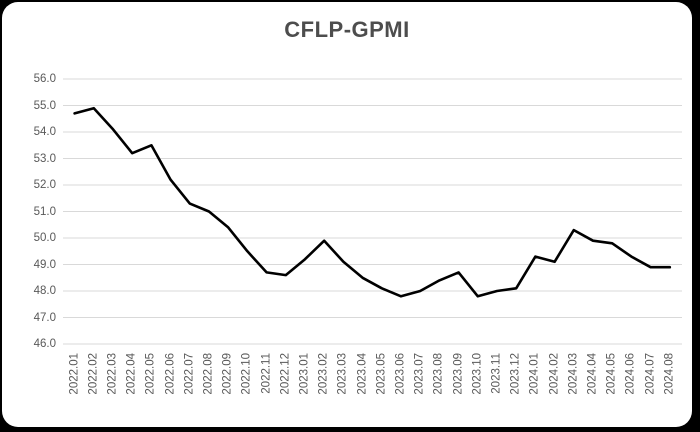 This screenshot has width=700, height=432. What do you see at coordinates (342, 374) in the screenshot?
I see `x-tick-label: 2023.03` at bounding box center [342, 374].